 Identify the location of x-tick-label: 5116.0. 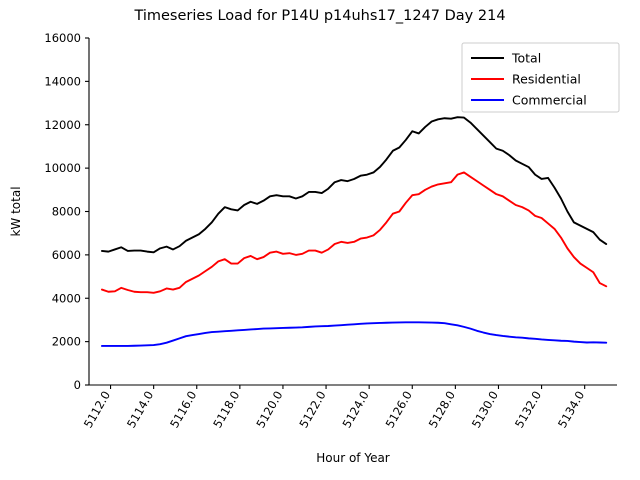
(183, 410).